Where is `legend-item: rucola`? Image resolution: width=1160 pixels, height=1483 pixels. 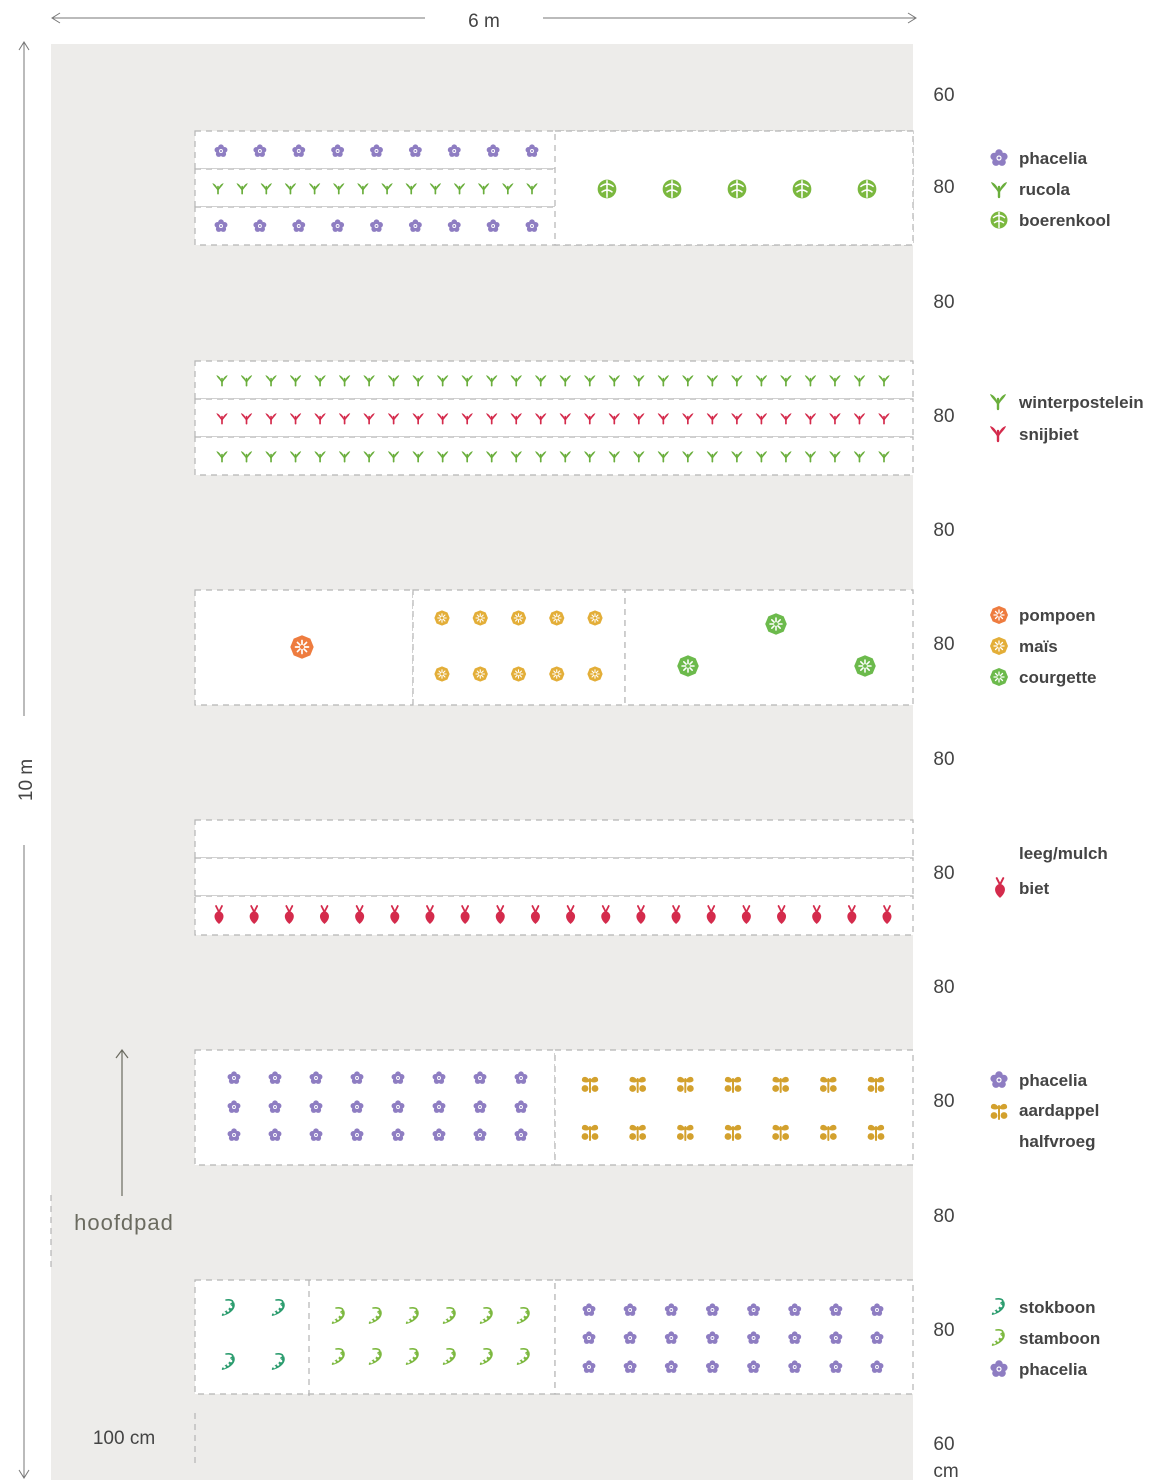 legend-item: rucola is located at coordinates (1030, 189).